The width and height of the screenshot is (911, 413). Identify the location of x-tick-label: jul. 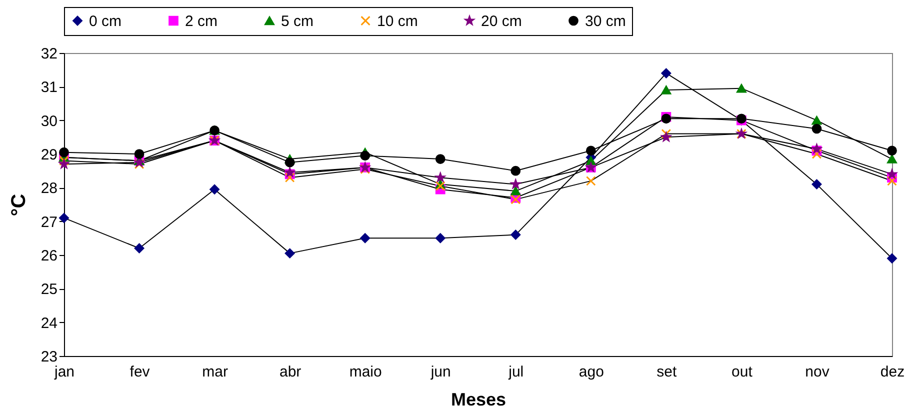
(516, 372).